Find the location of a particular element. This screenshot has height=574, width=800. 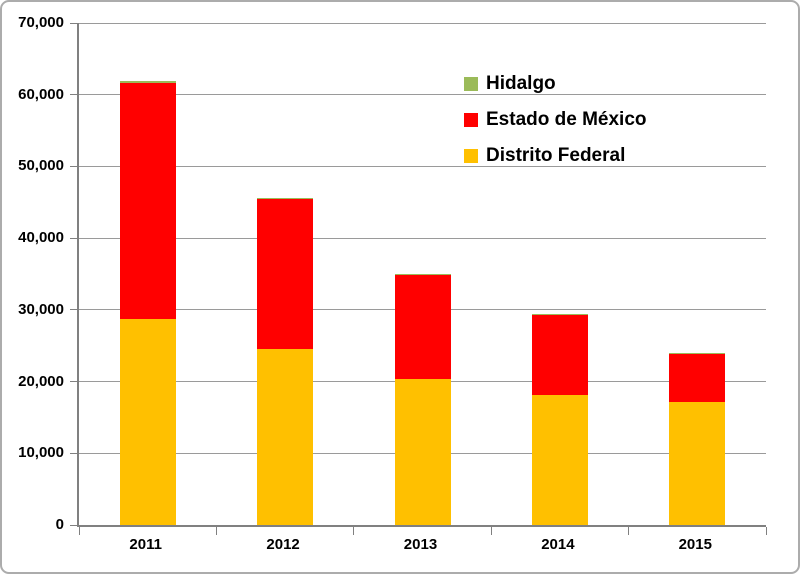

bar-2014-estado-de-mexico is located at coordinates (559, 355).